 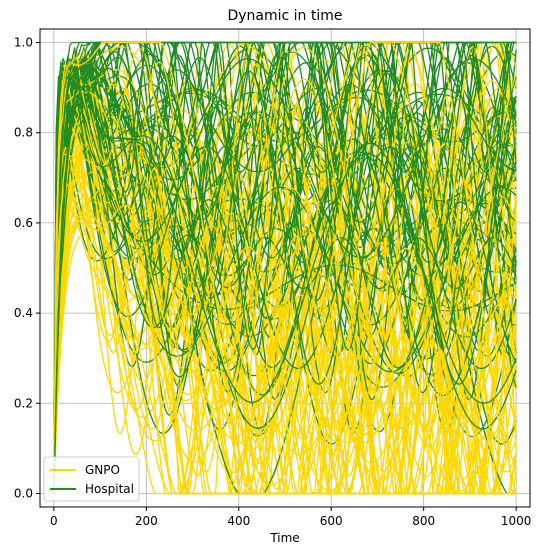 What do you see at coordinates (284, 16) in the screenshot?
I see `chart-title: Dynamic in time` at bounding box center [284, 16].